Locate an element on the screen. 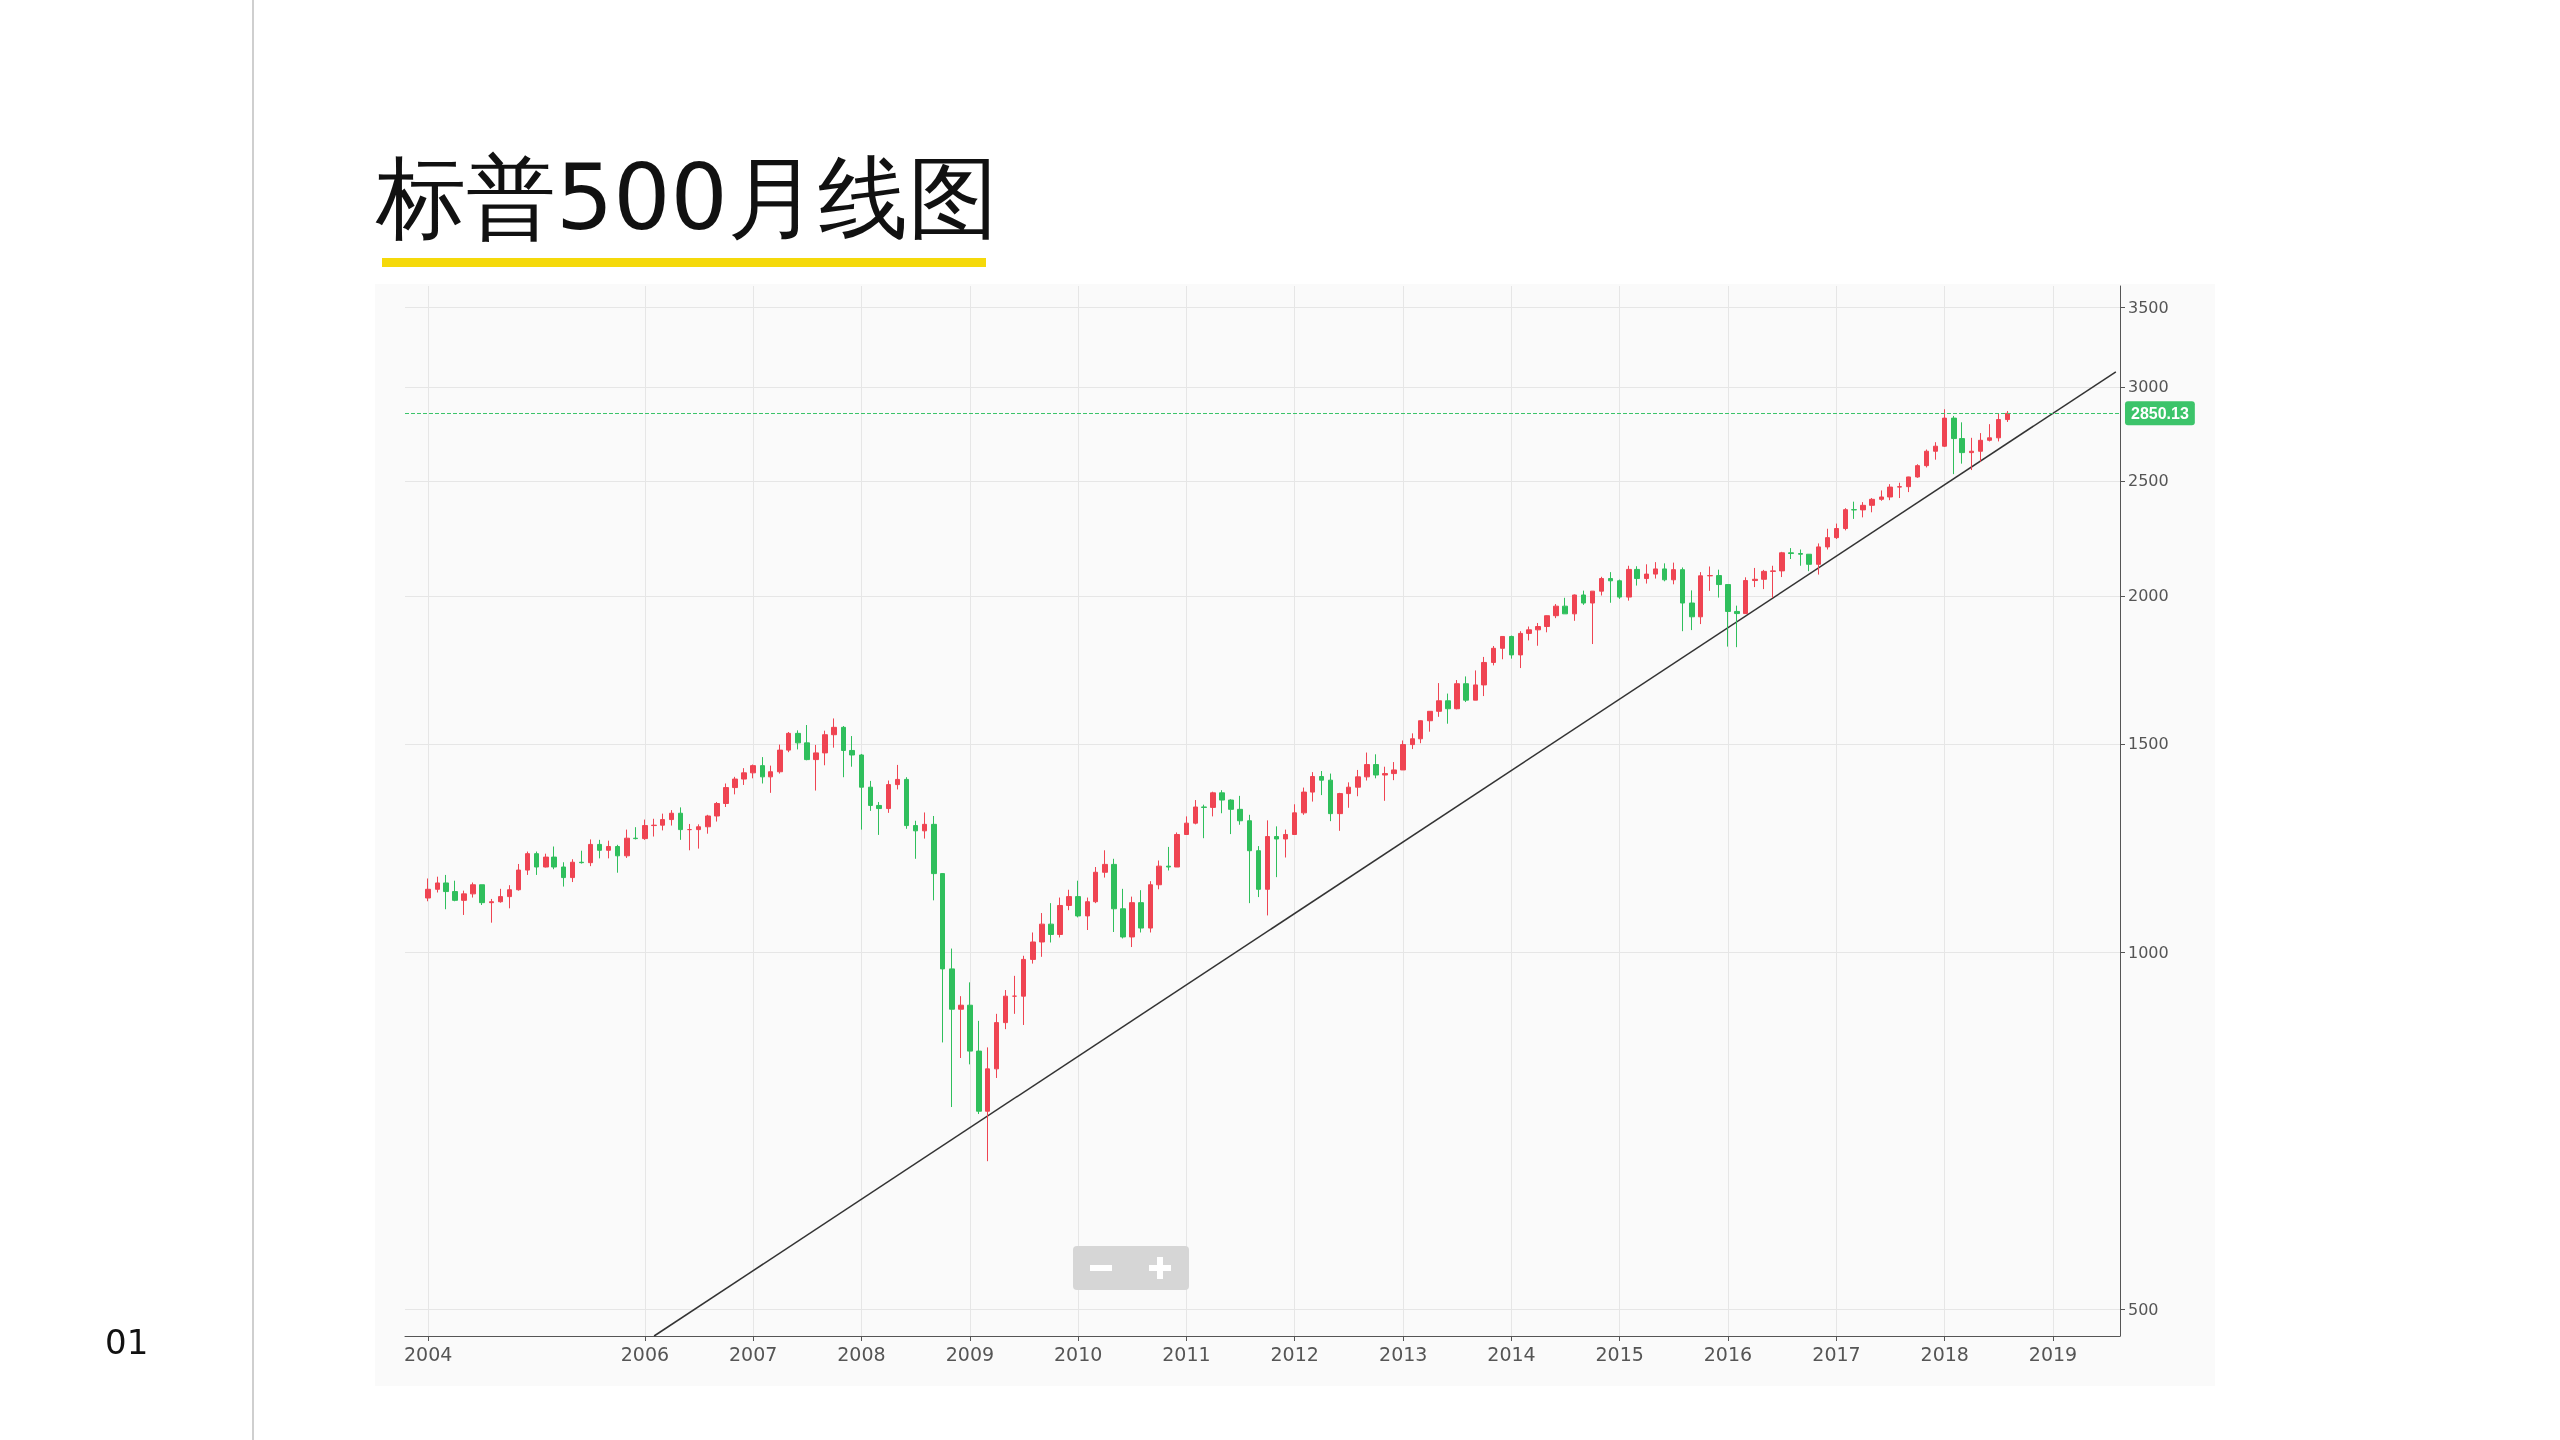 The image size is (2560, 1440). y-tick-label: 2500 is located at coordinates (2148, 481).